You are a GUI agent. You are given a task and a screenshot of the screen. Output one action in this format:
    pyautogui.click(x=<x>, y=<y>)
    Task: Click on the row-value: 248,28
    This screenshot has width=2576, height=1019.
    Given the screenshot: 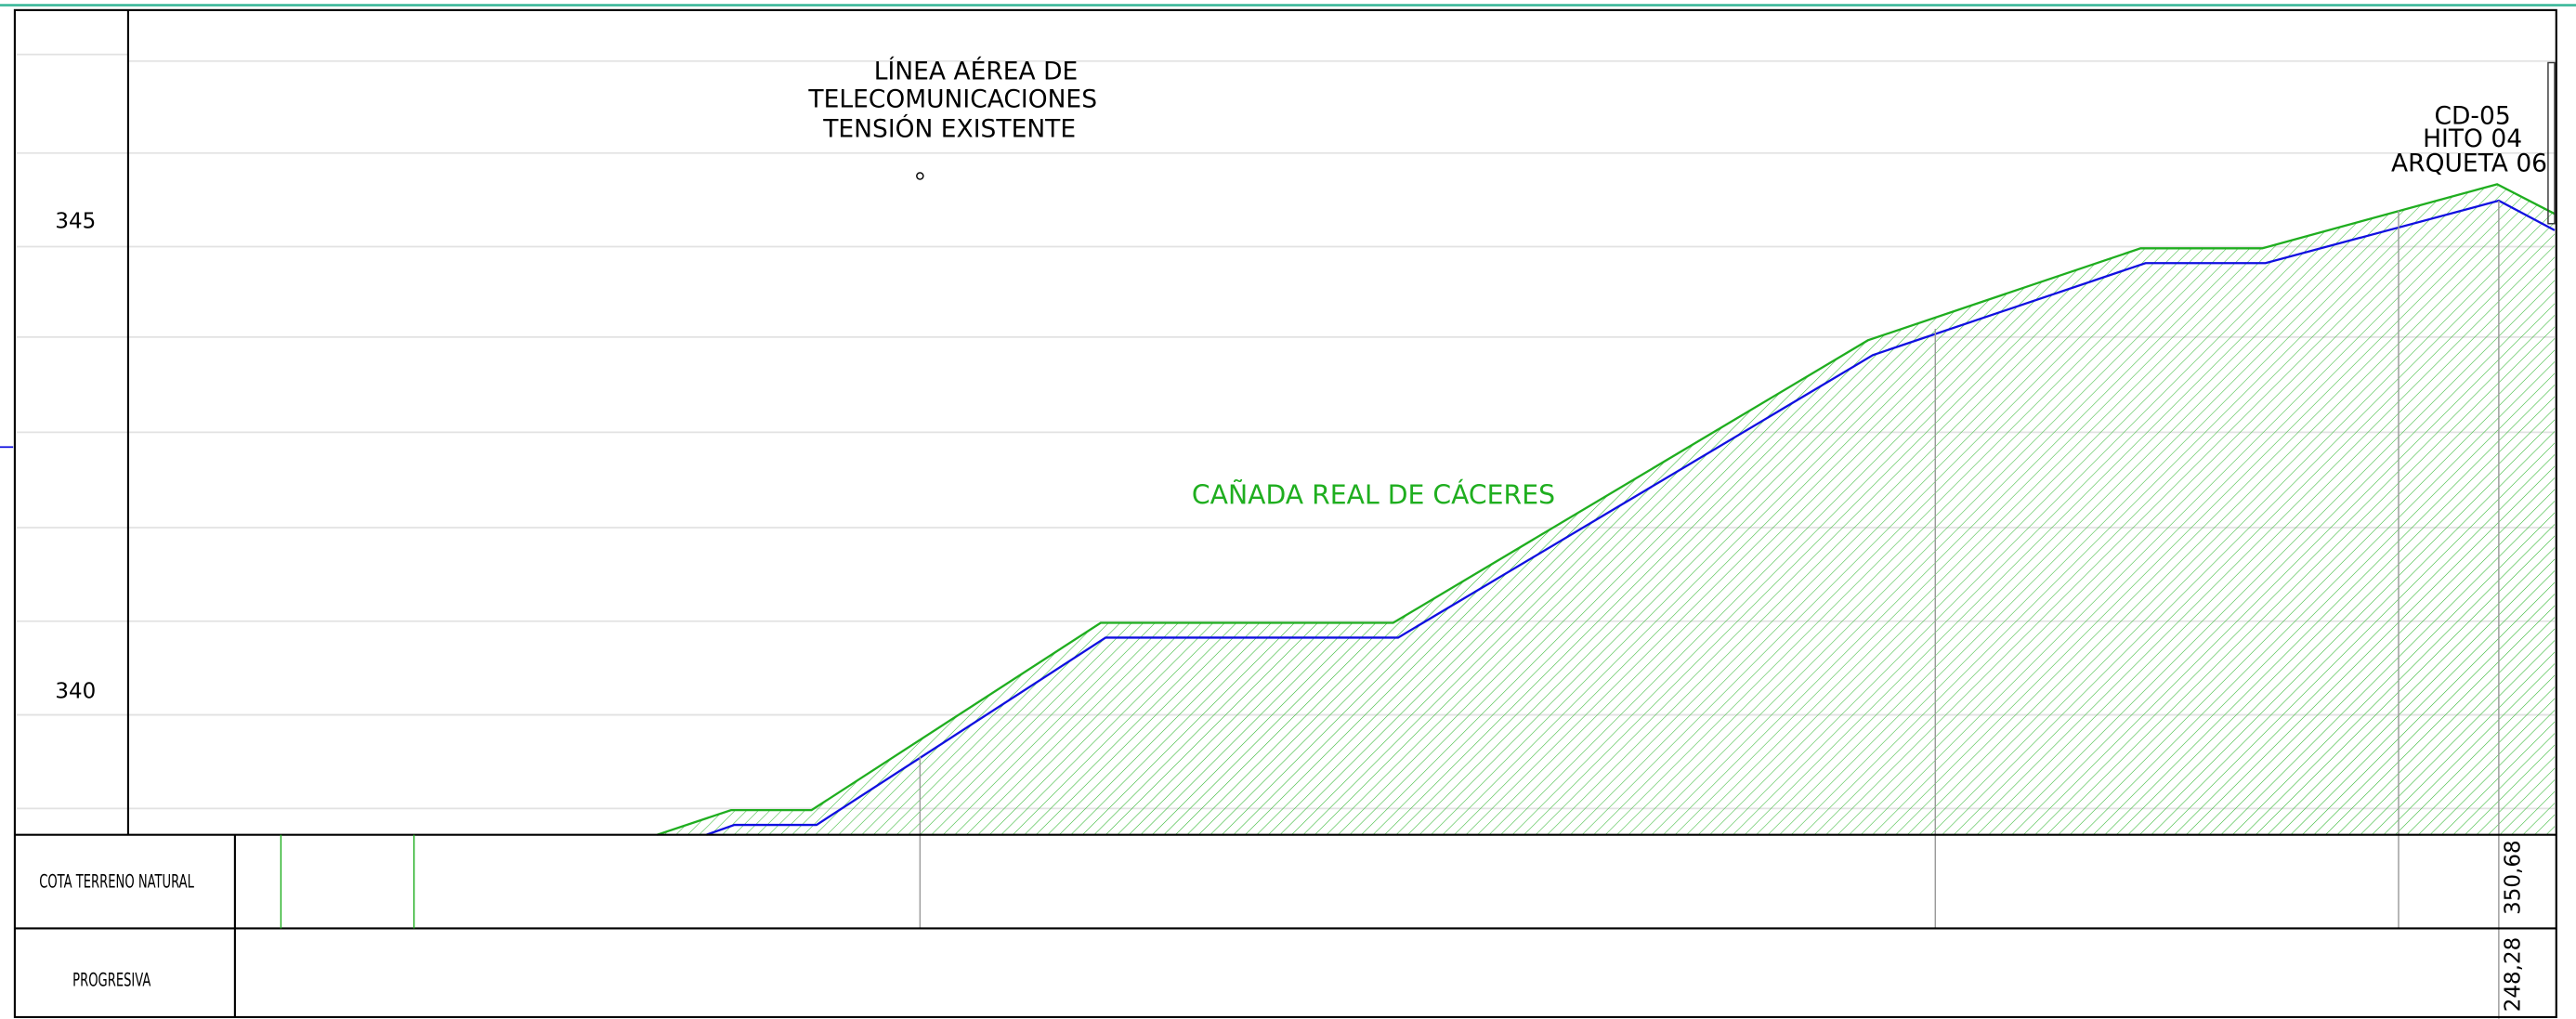 What is the action you would take?
    pyautogui.click(x=2513, y=974)
    